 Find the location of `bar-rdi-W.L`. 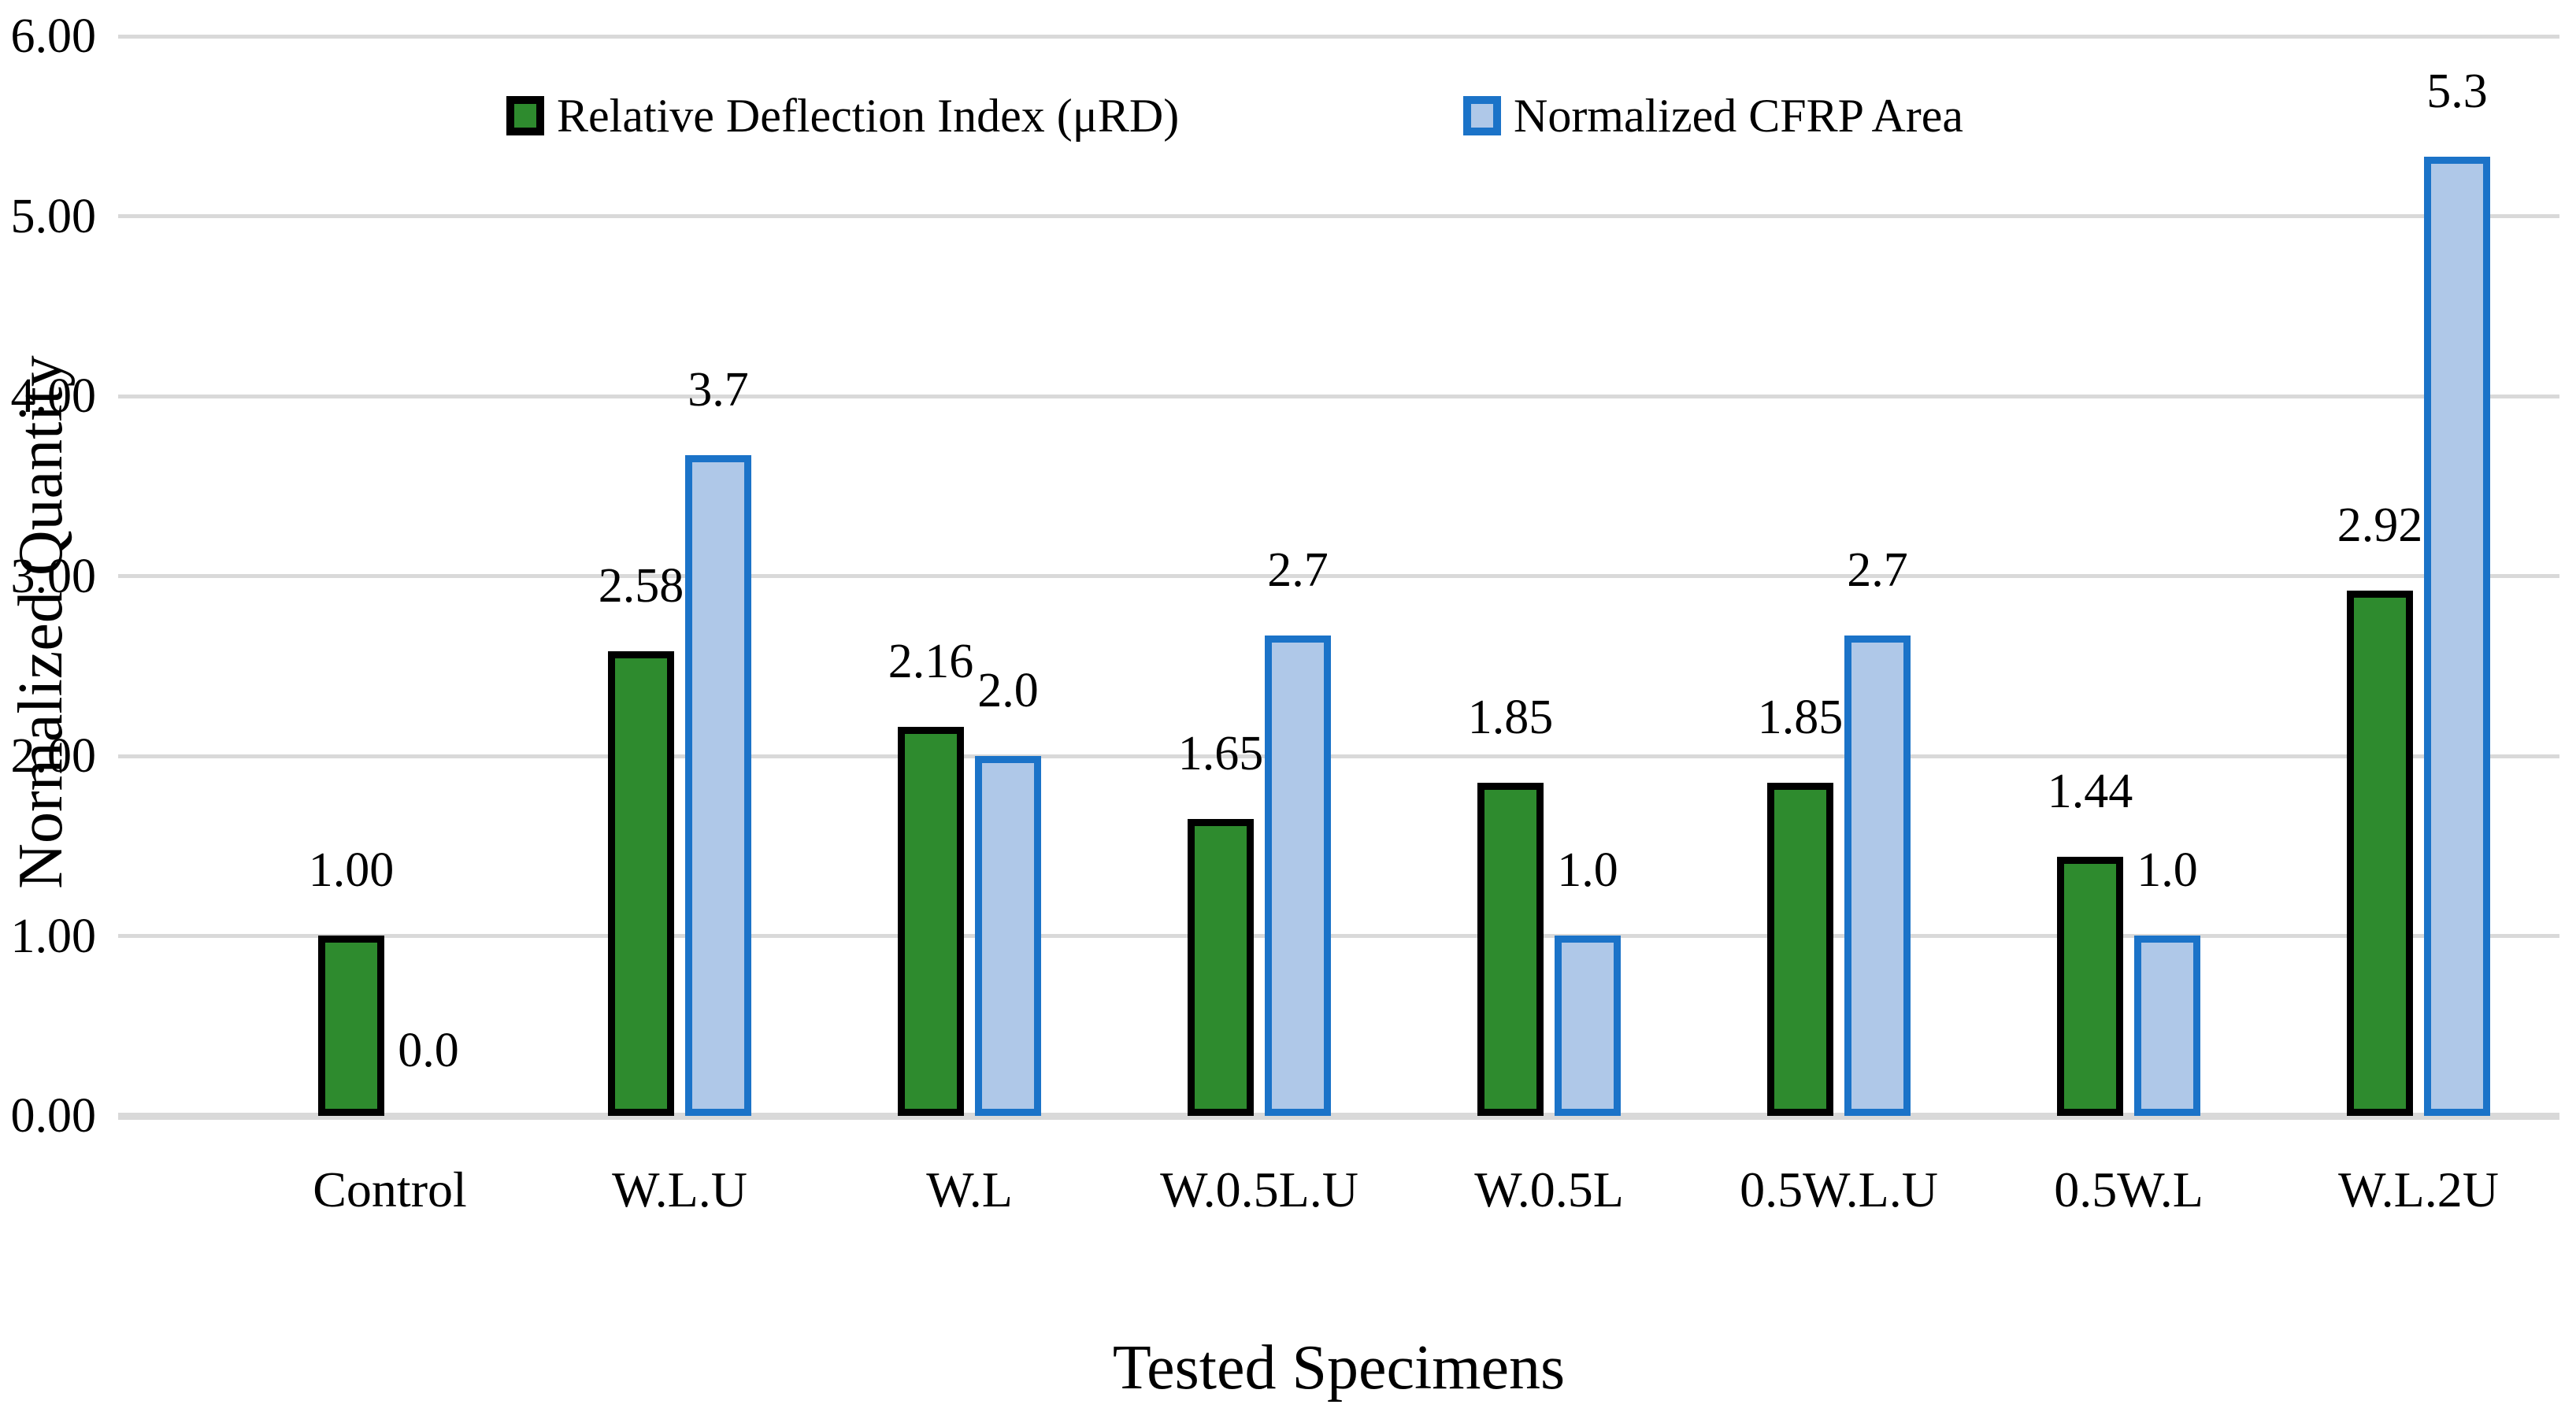

bar-rdi-W.L is located at coordinates (931, 922).